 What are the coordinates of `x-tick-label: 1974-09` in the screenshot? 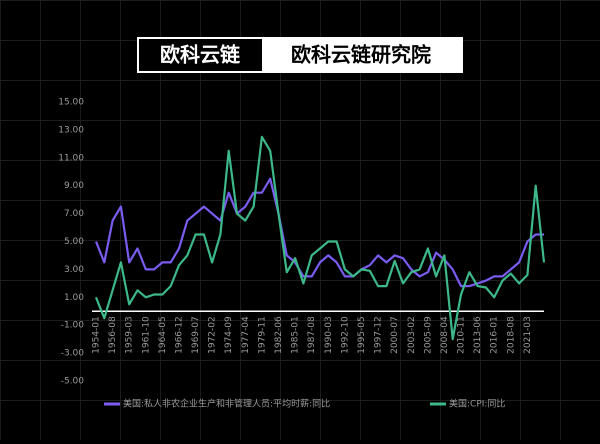 It's located at (229, 335).